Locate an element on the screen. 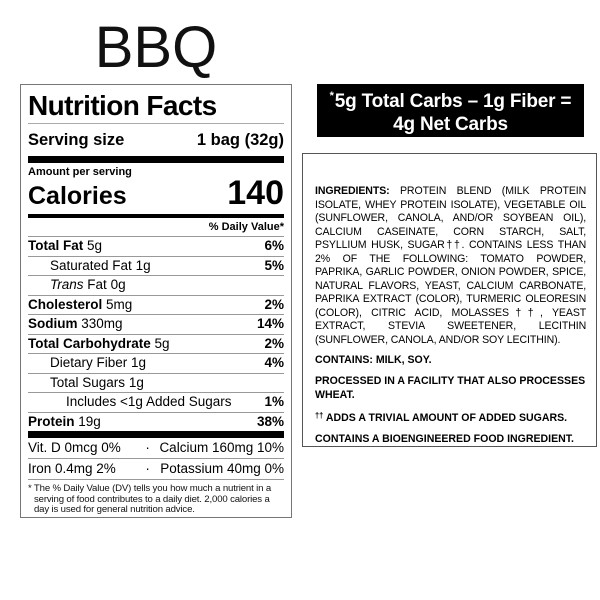 This screenshot has width=600, height=600. nutrient-amount: 0g is located at coordinates (118, 284).